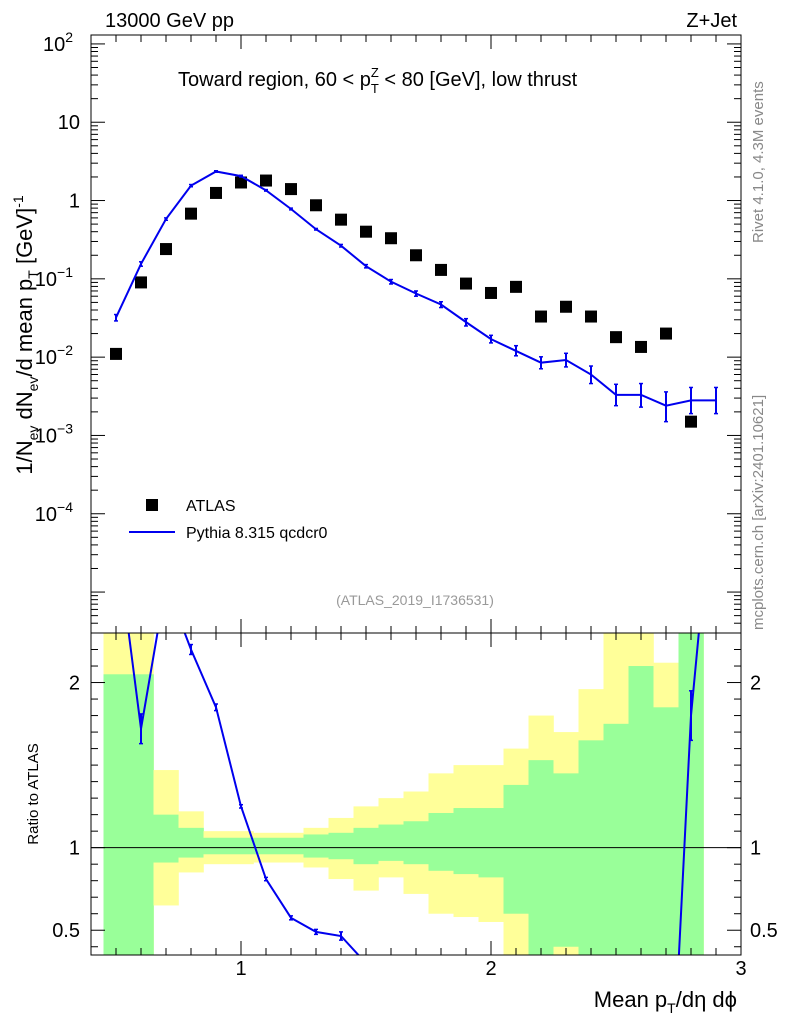 This screenshot has width=786, height=1024. I want to click on ratio-y-tick-label-right: 1, so click(755, 849).